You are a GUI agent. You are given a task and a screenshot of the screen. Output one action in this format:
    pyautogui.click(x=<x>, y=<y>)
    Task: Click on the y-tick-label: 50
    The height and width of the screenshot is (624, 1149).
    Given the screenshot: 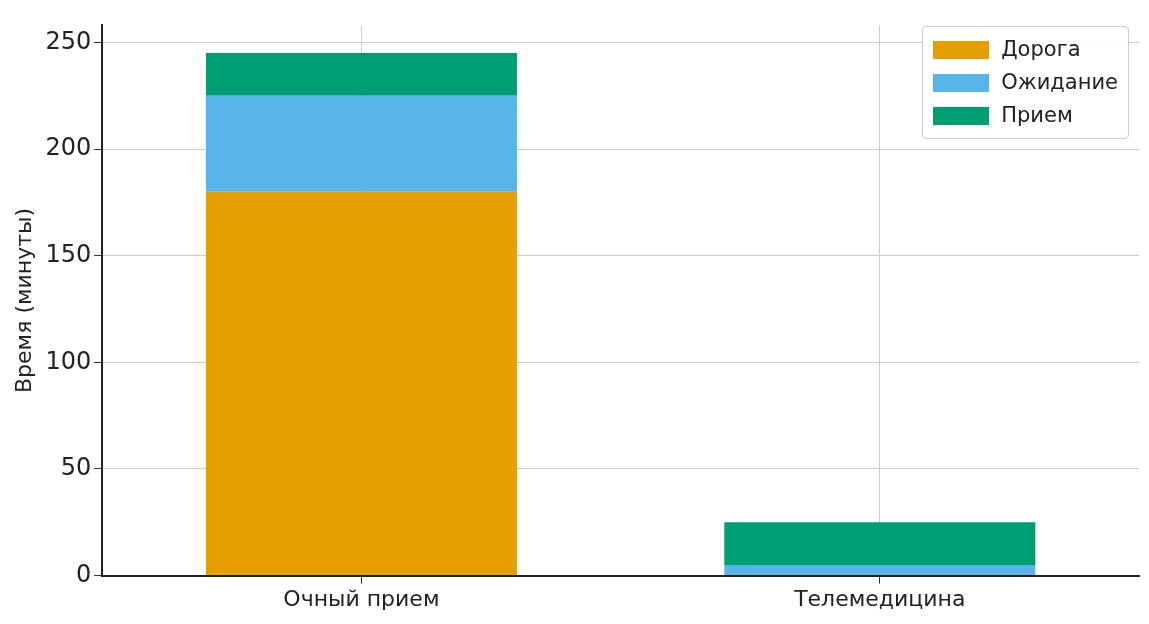 What is the action you would take?
    pyautogui.click(x=76, y=467)
    